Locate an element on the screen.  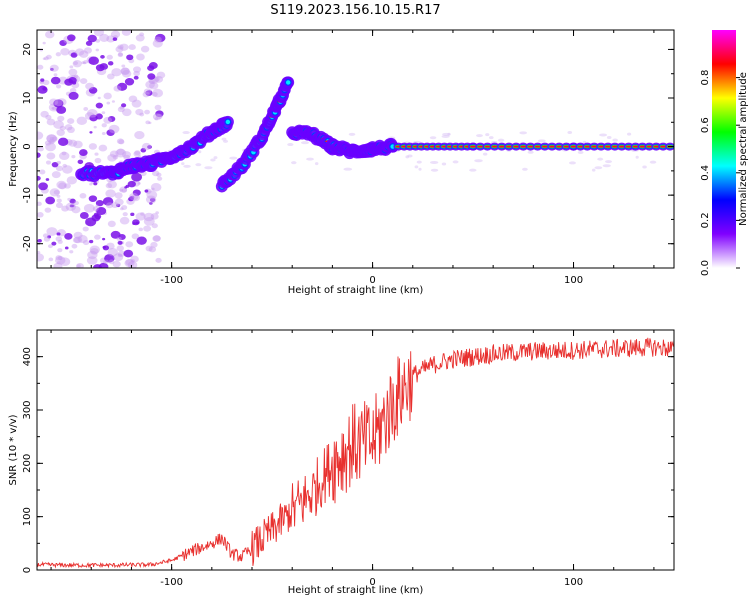
ridge-inner is located at coordinates (288, 82).